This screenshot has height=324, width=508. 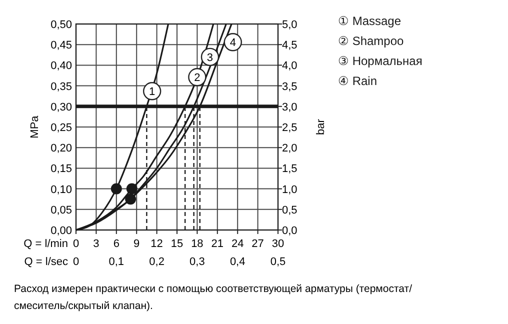 What do you see at coordinates (156, 262) in the screenshot?
I see `x2-tick-label: 0,2` at bounding box center [156, 262].